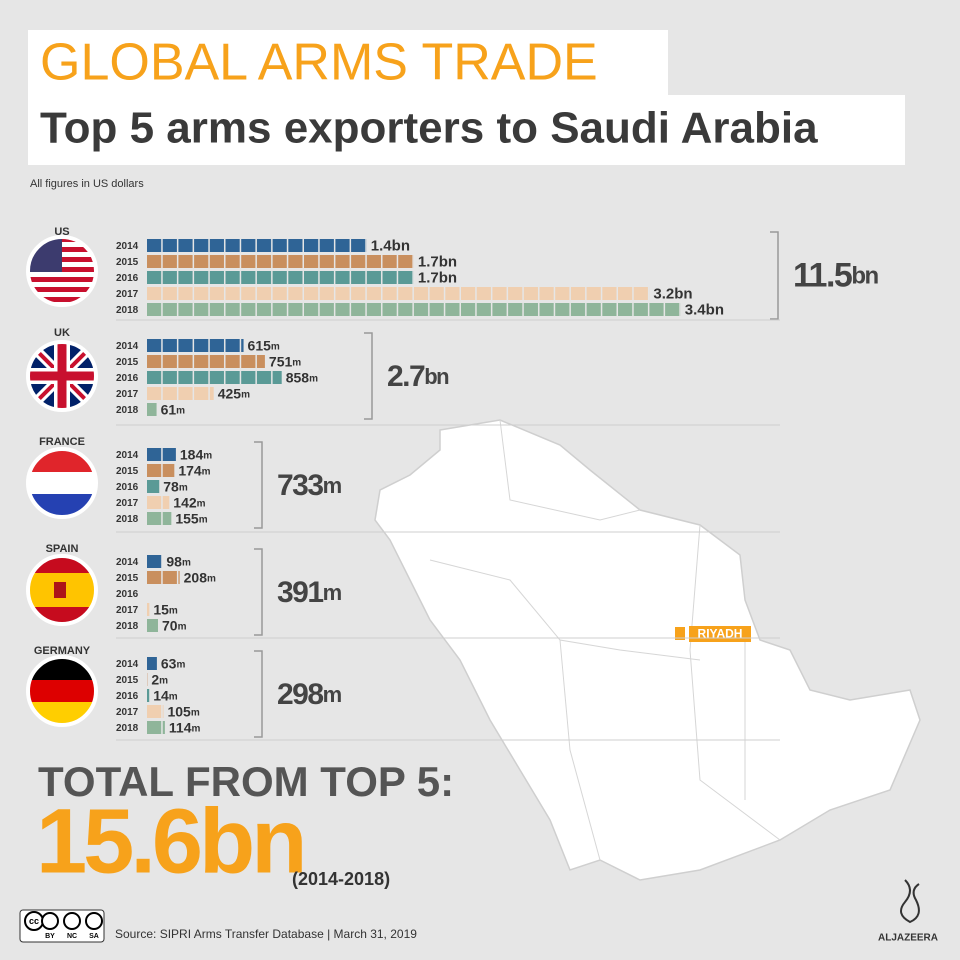 This screenshot has width=960, height=960. I want to click on value-label: 425m, so click(234, 393).